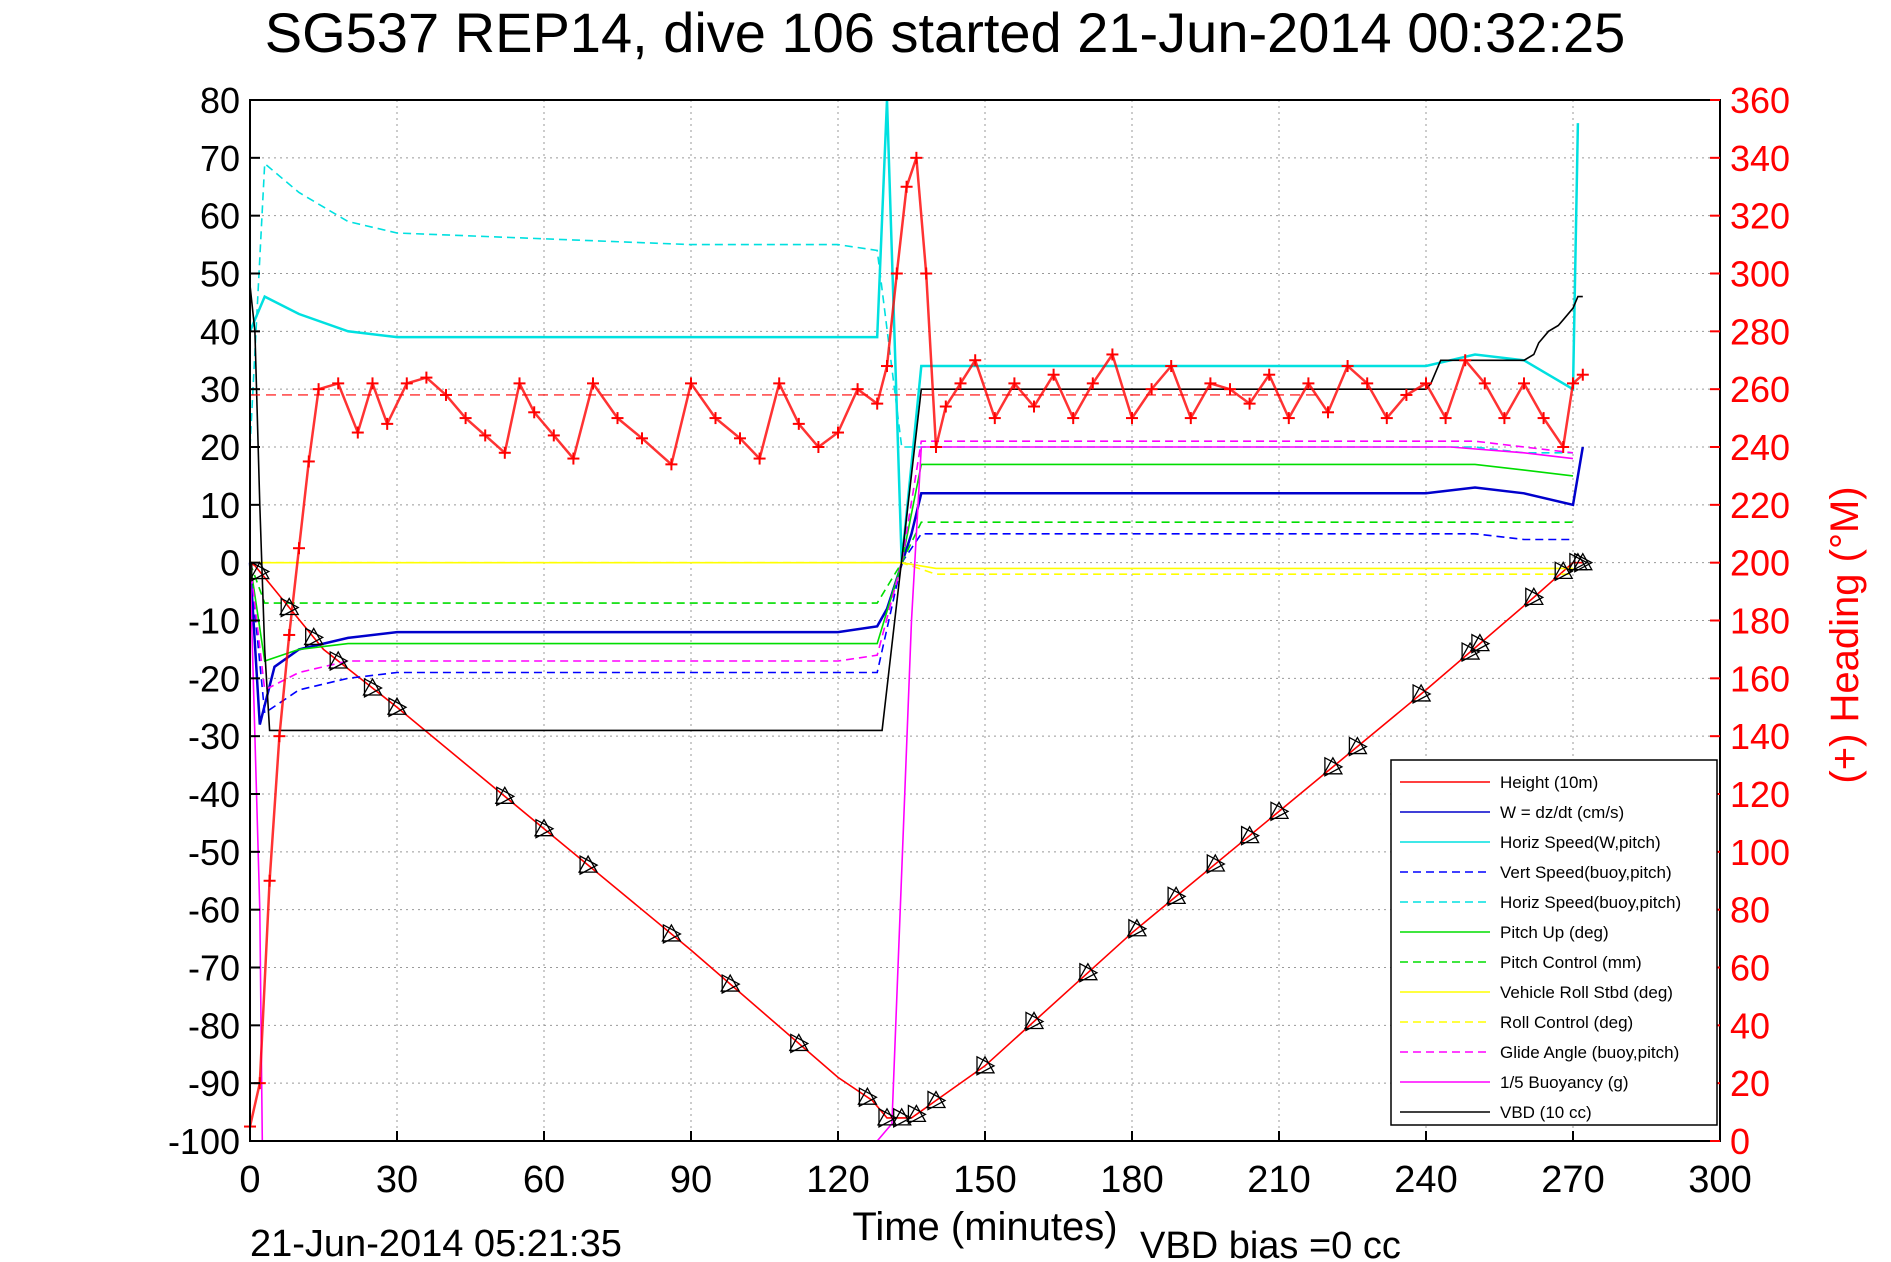 Image resolution: width=1891 pixels, height=1262 pixels. What do you see at coordinates (214, 794) in the screenshot?
I see `y-left-tick-label: -40` at bounding box center [214, 794].